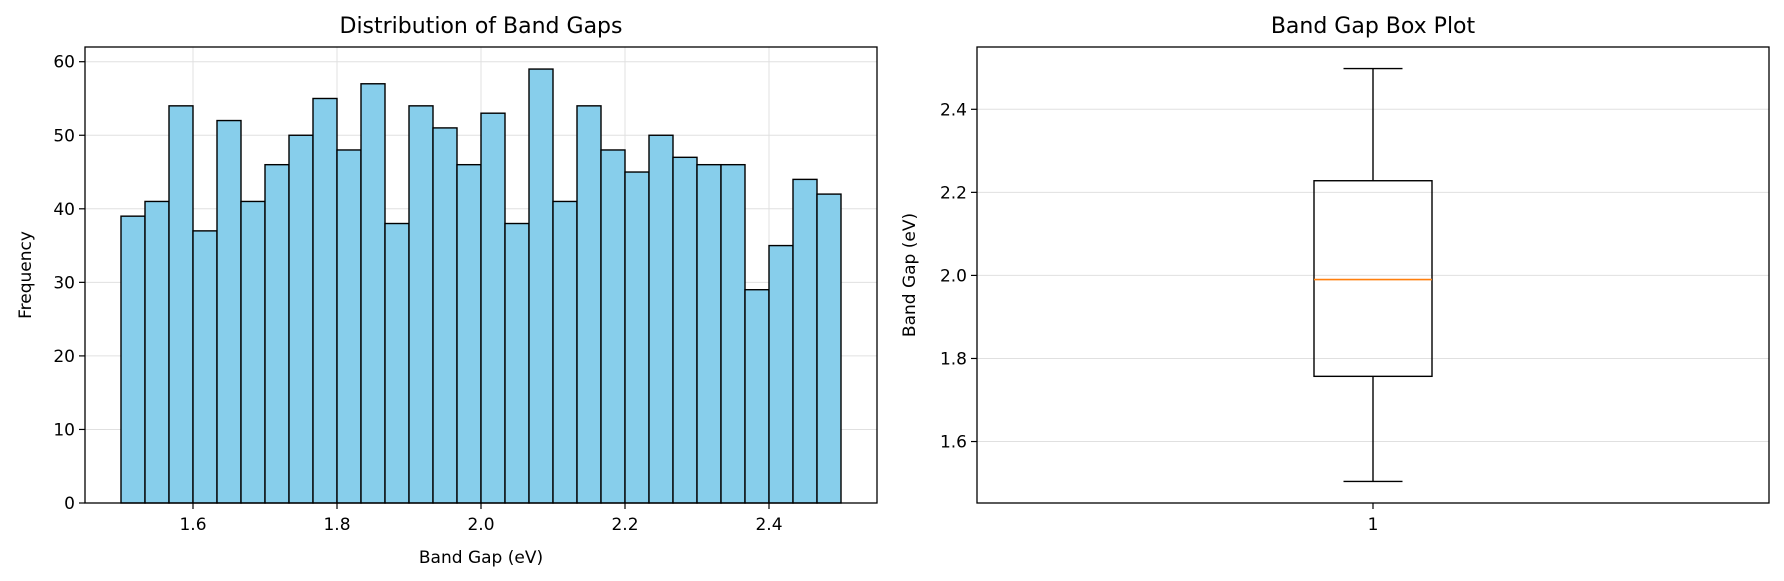 This screenshot has height=581, width=1784. I want to click on histogram-x-tick-label: 2.0, so click(480, 525).